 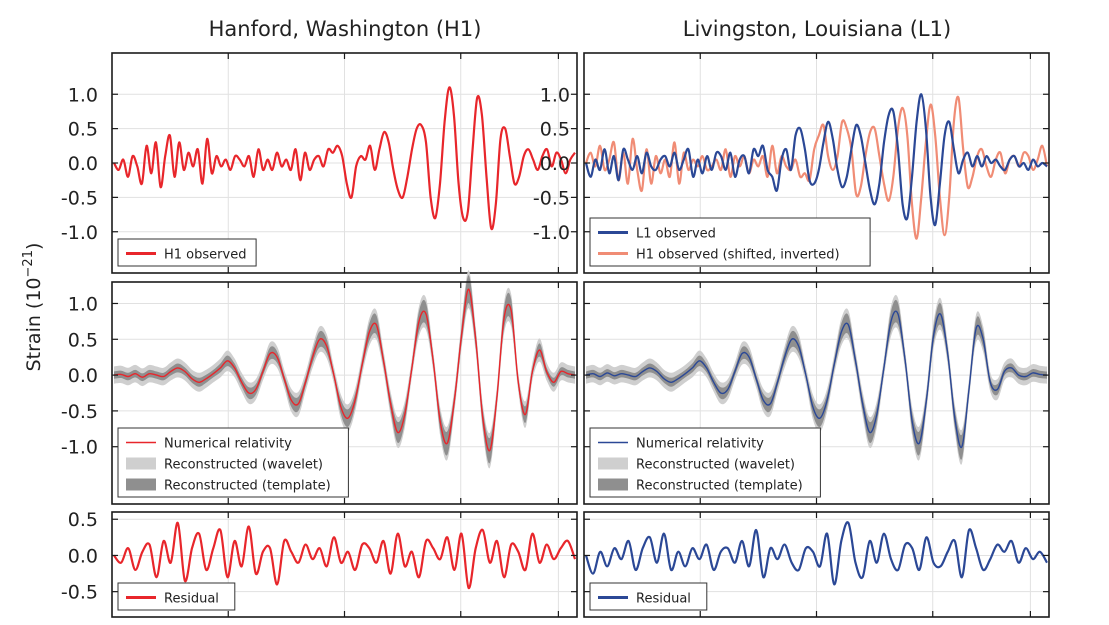 What do you see at coordinates (817, 29) in the screenshot?
I see `title-l1: Livingston, Louisiana (L1)` at bounding box center [817, 29].